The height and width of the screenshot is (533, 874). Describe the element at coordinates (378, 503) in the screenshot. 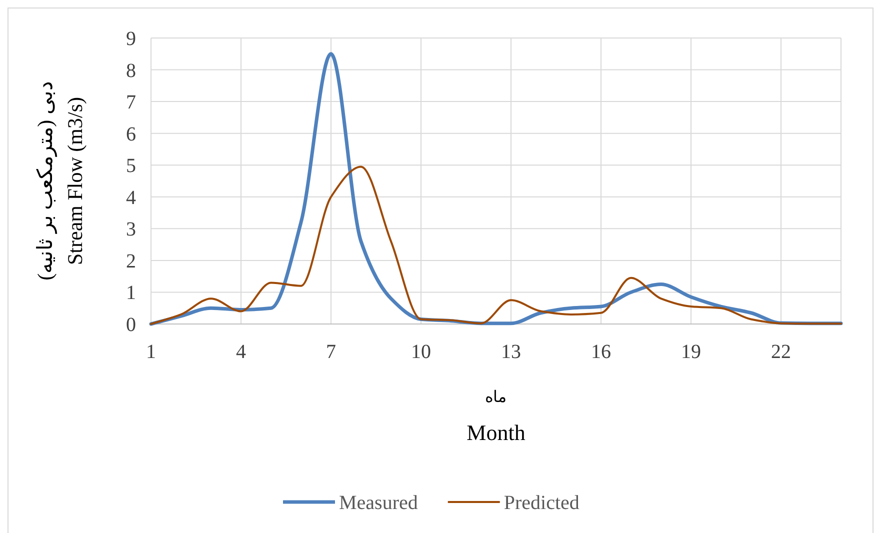

I see `legend-label: Measured` at that location.